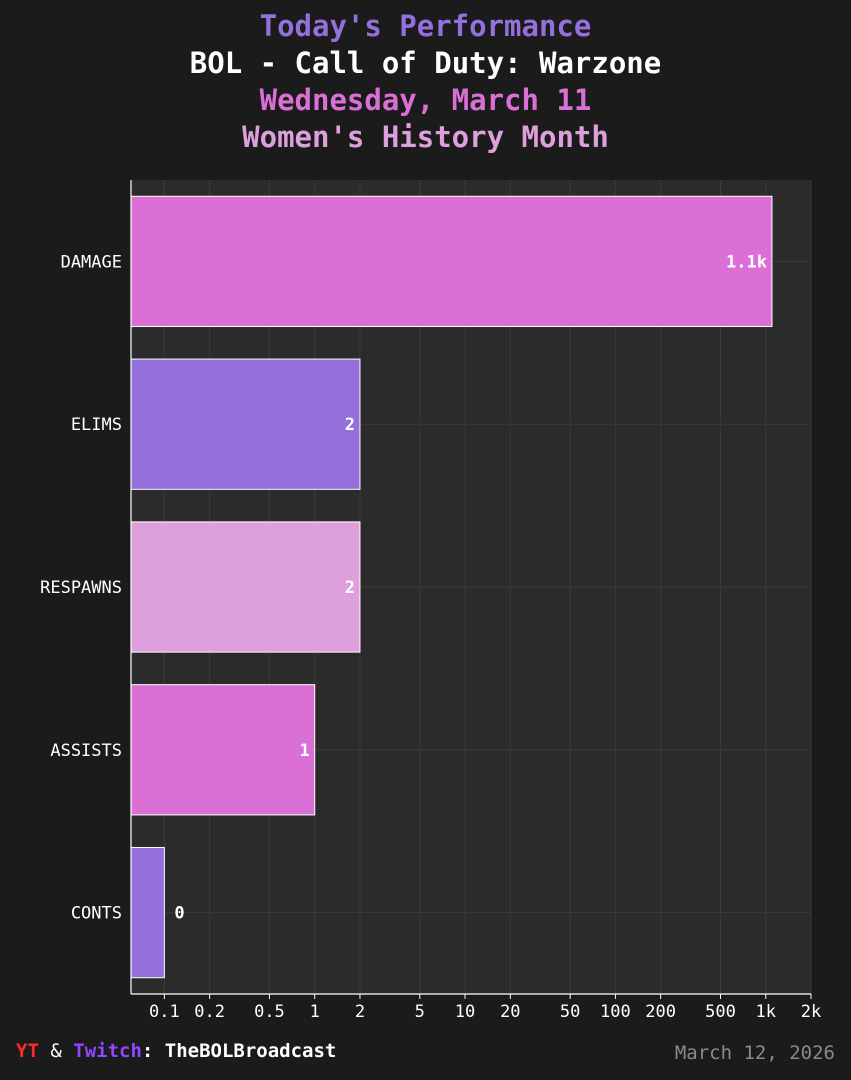 This screenshot has width=851, height=1080. Describe the element at coordinates (27, 1051) in the screenshot. I see `youtube-label: YT` at that location.